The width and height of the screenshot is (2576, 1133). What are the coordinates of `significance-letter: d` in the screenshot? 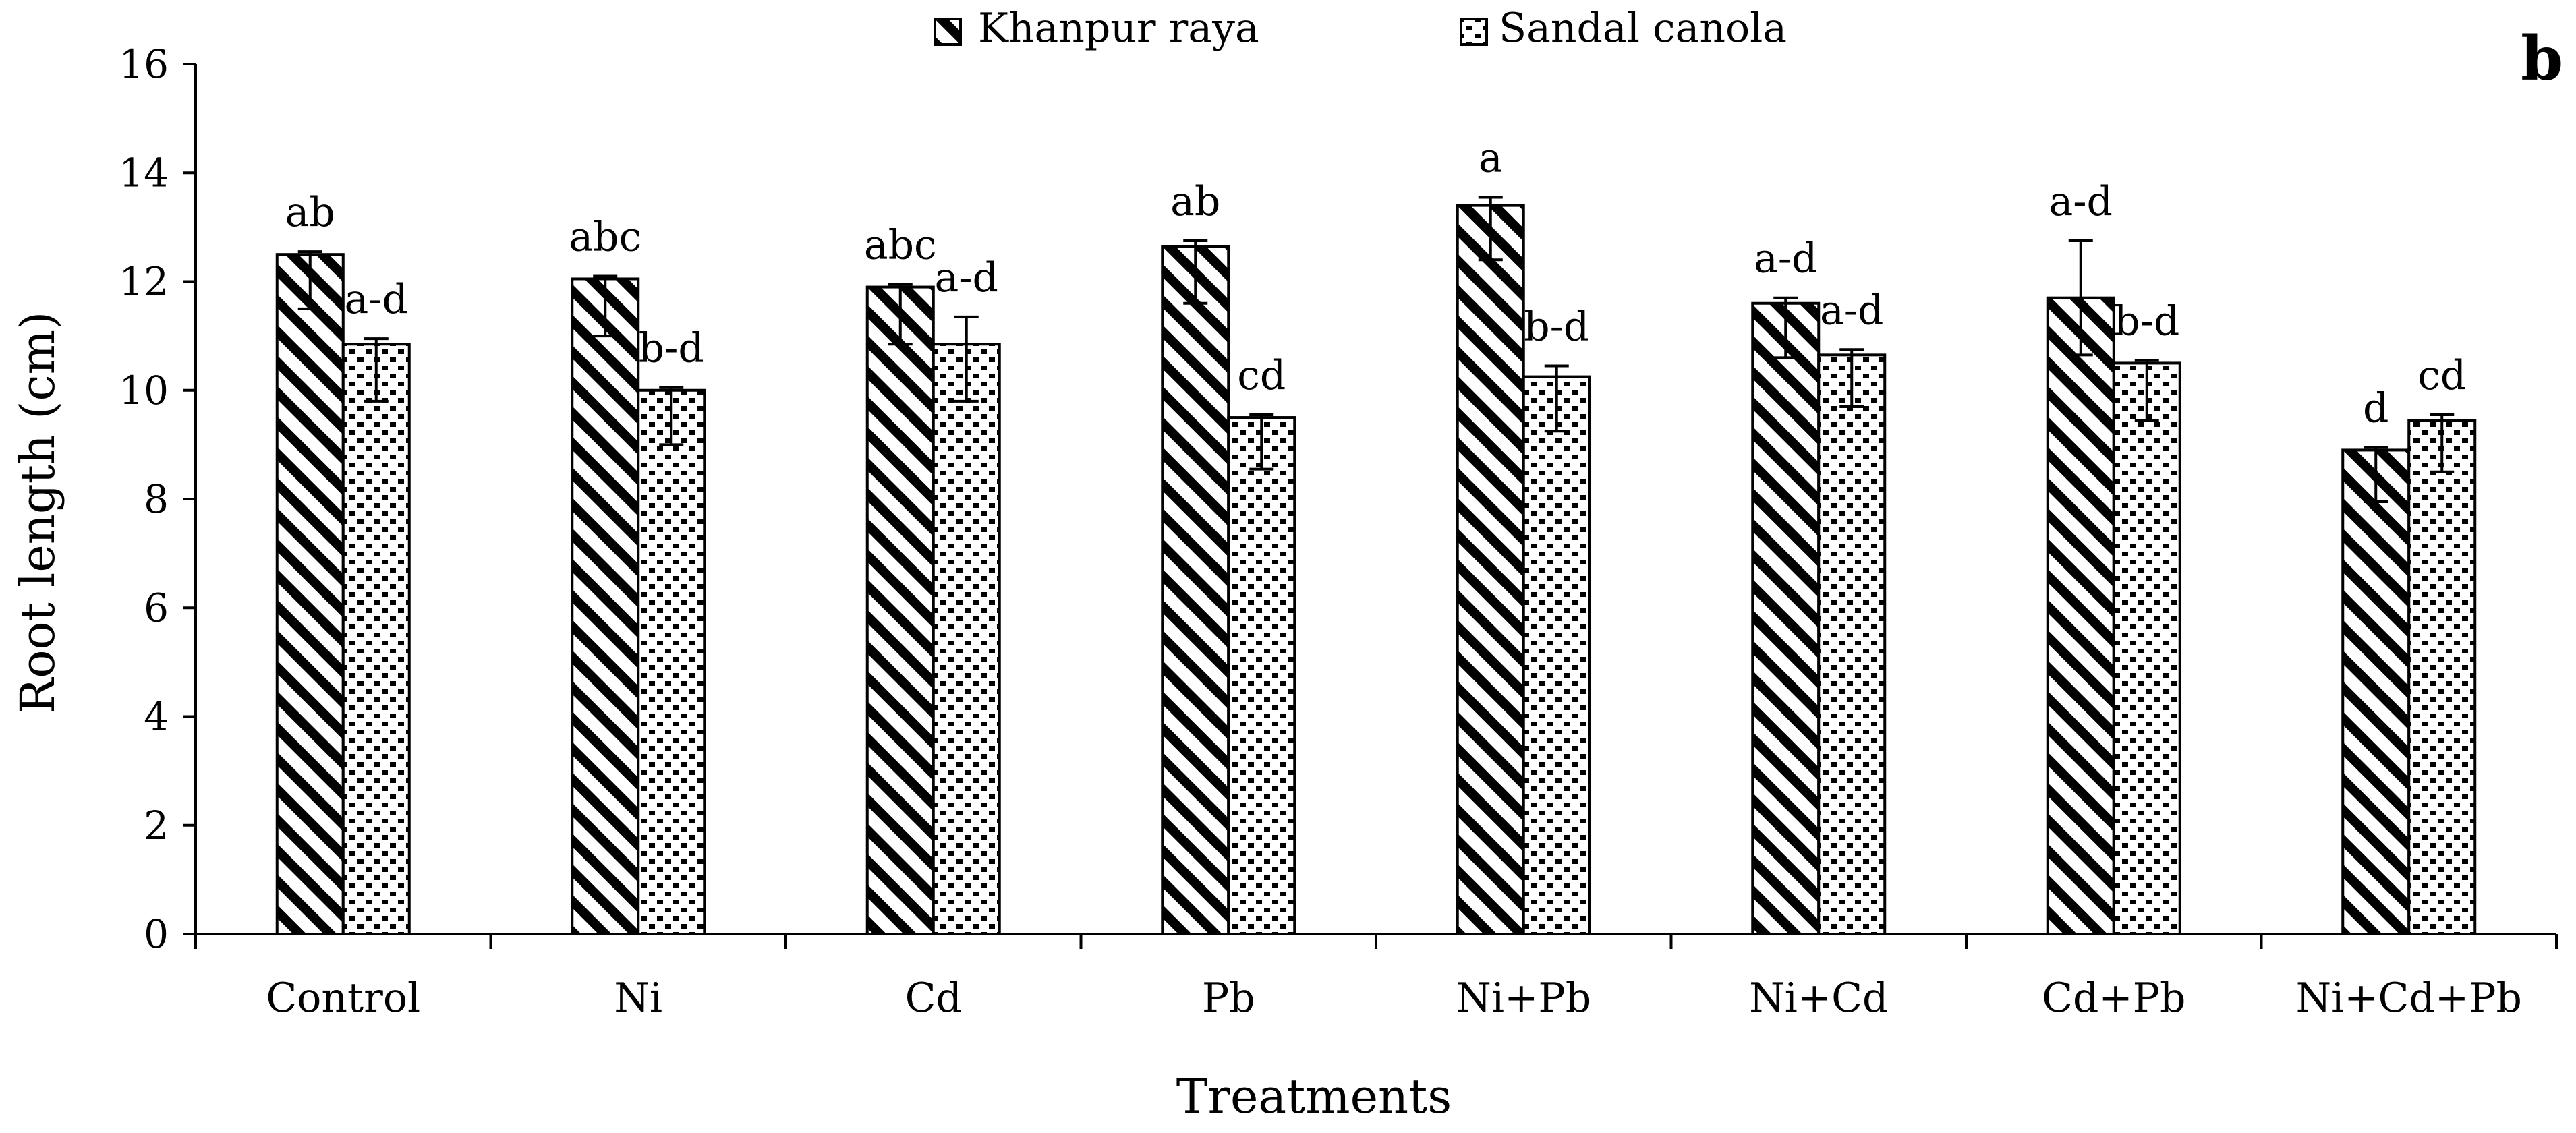 It's located at (2375, 408).